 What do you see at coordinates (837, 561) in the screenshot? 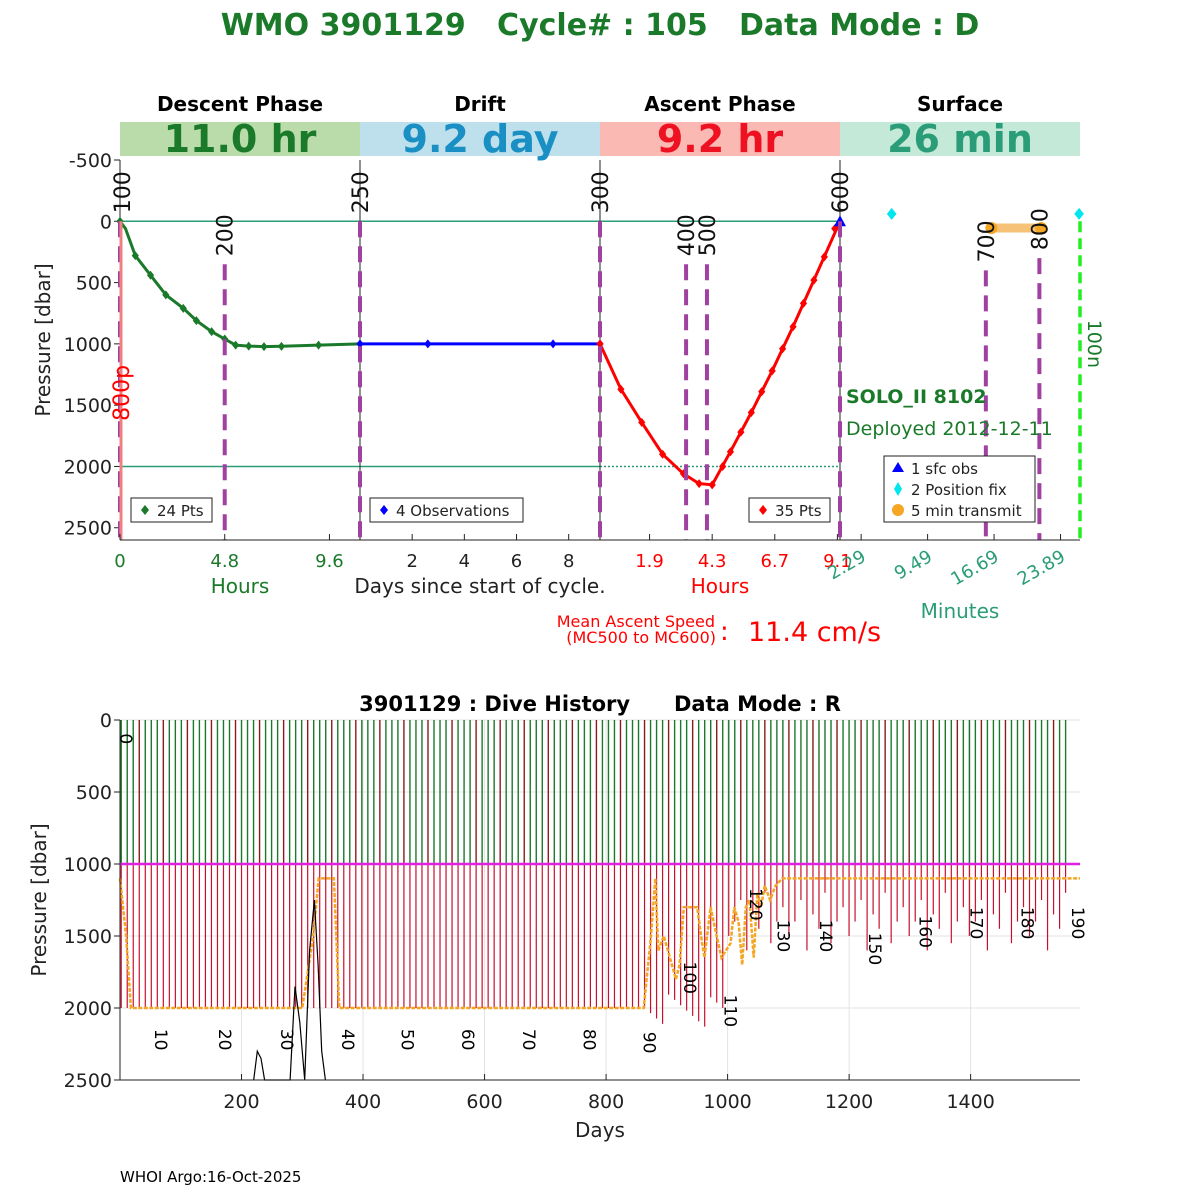
I see `ascent-x-tick-label: 9.1` at bounding box center [837, 561].